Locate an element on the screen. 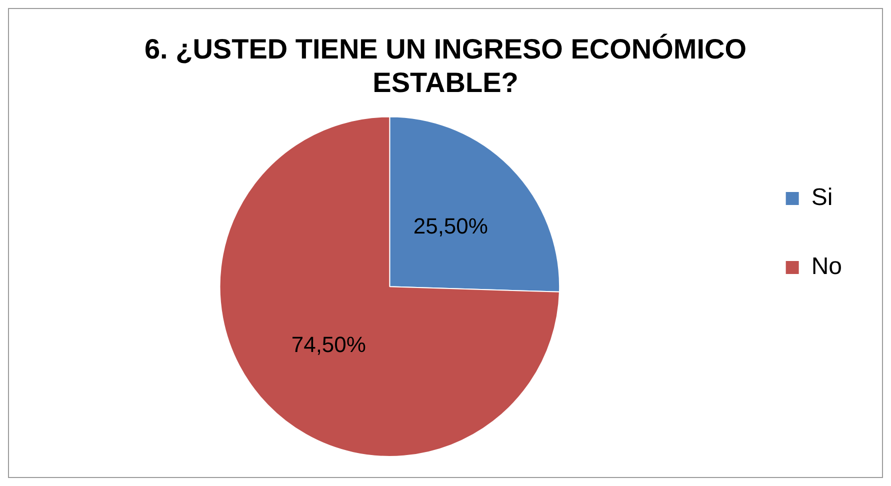 This screenshot has height=486, width=891. data-label: 74,50% is located at coordinates (328, 344).